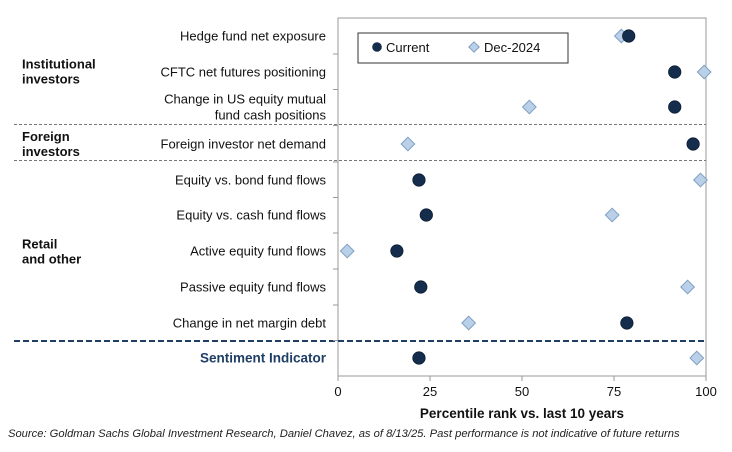 This screenshot has width=732, height=452. Describe the element at coordinates (39, 244) in the screenshot. I see `group-label: Retail` at that location.